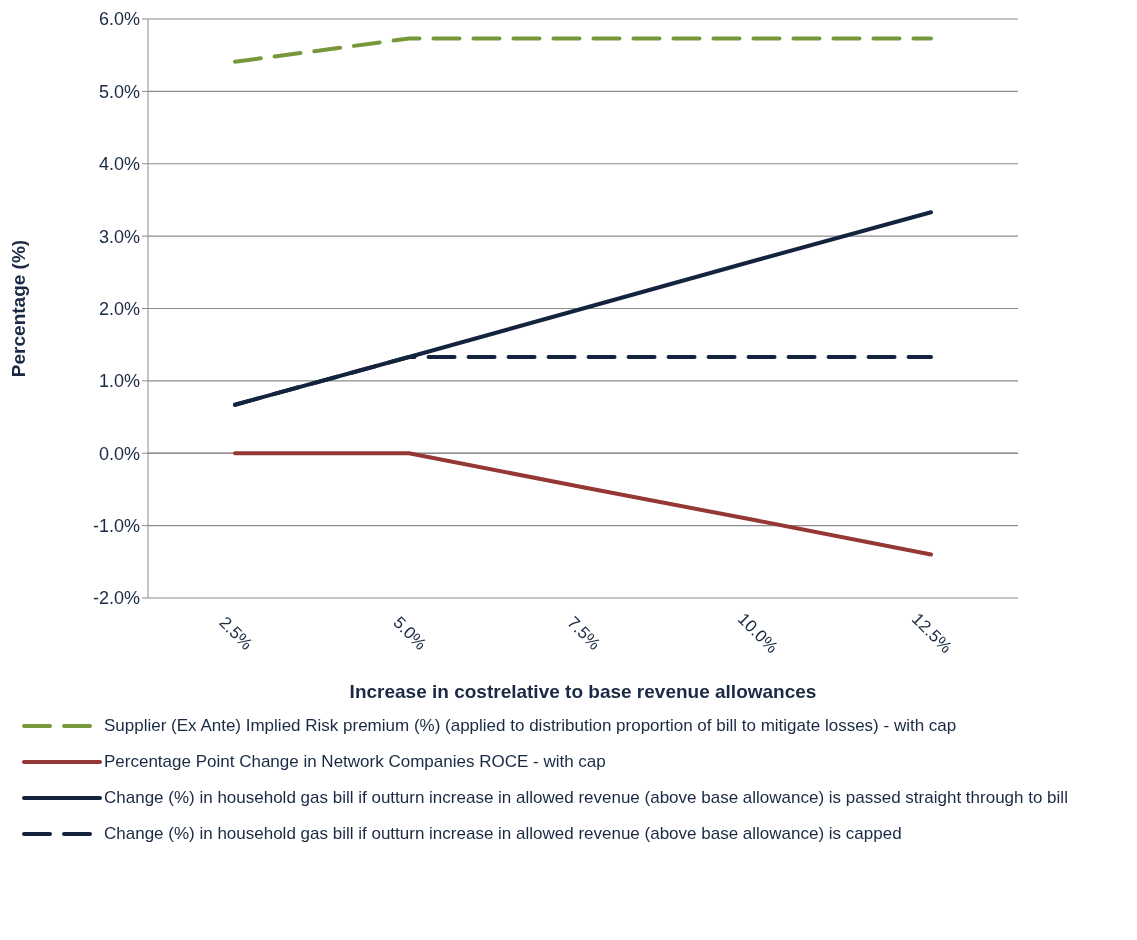 The height and width of the screenshot is (940, 1137). What do you see at coordinates (583, 691) in the screenshot?
I see `x-axis-title: Increase in costrelative to base revenue allowances` at bounding box center [583, 691].